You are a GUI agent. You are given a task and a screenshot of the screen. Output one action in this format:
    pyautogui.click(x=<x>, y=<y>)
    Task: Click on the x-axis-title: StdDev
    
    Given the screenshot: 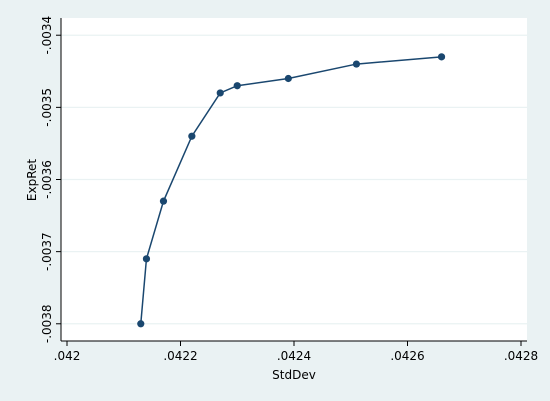 What is the action you would take?
    pyautogui.click(x=294, y=375)
    